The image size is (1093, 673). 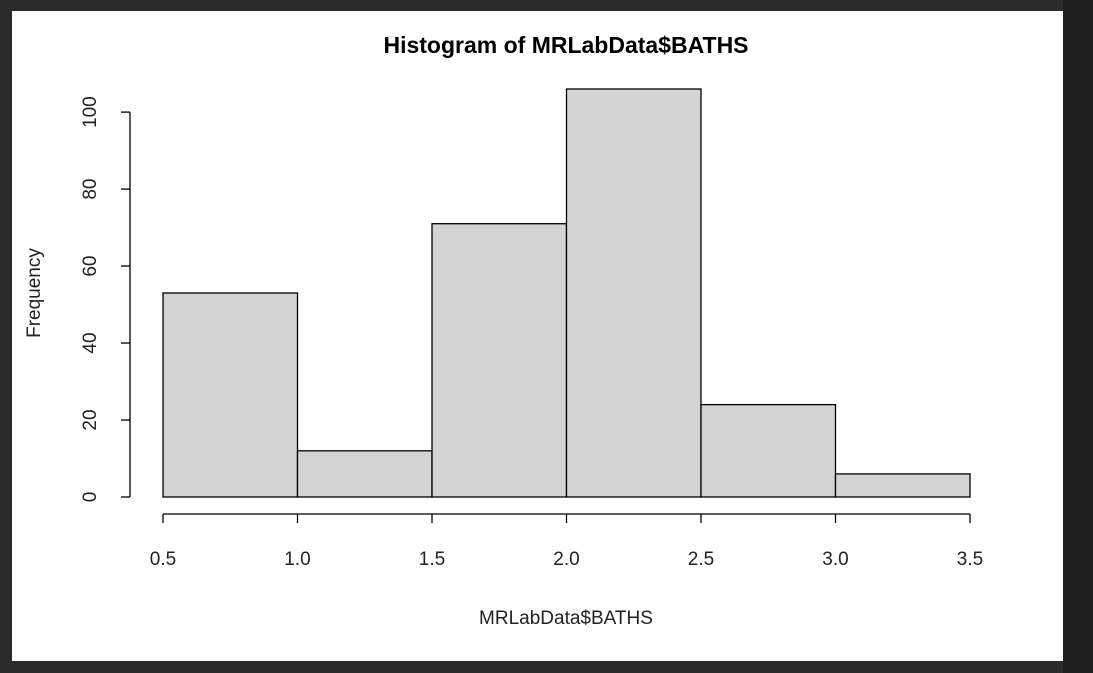 What do you see at coordinates (163, 559) in the screenshot?
I see `x-tick-label: 0.5` at bounding box center [163, 559].